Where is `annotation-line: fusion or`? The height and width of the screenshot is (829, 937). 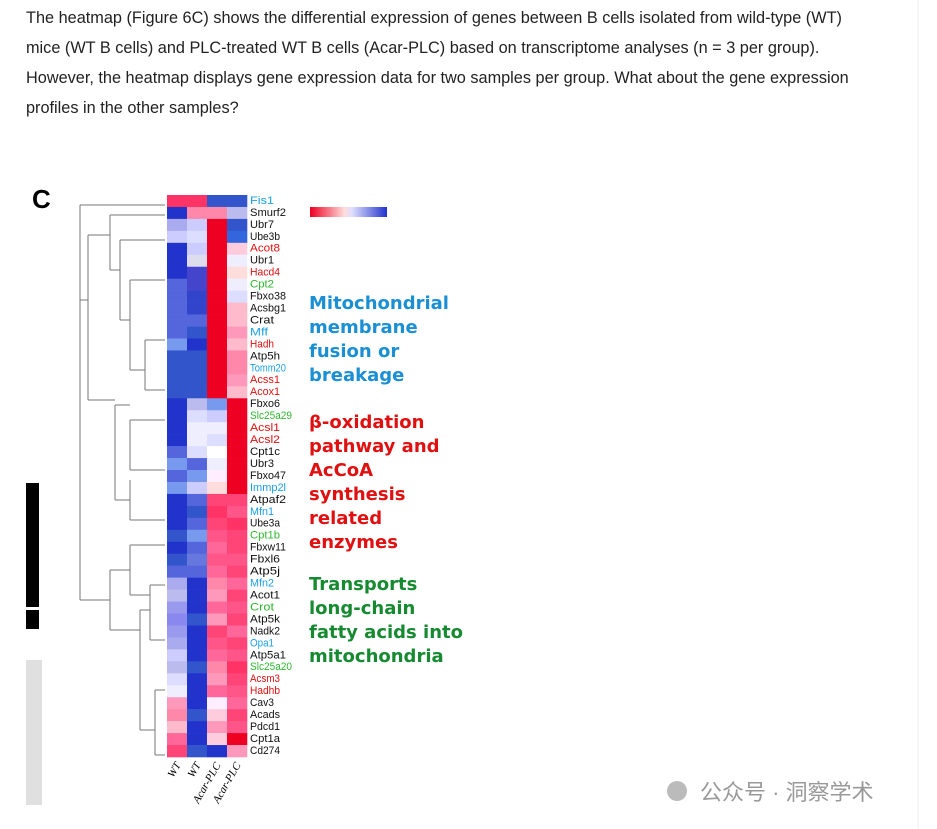
annotation-line: fusion or is located at coordinates (354, 351).